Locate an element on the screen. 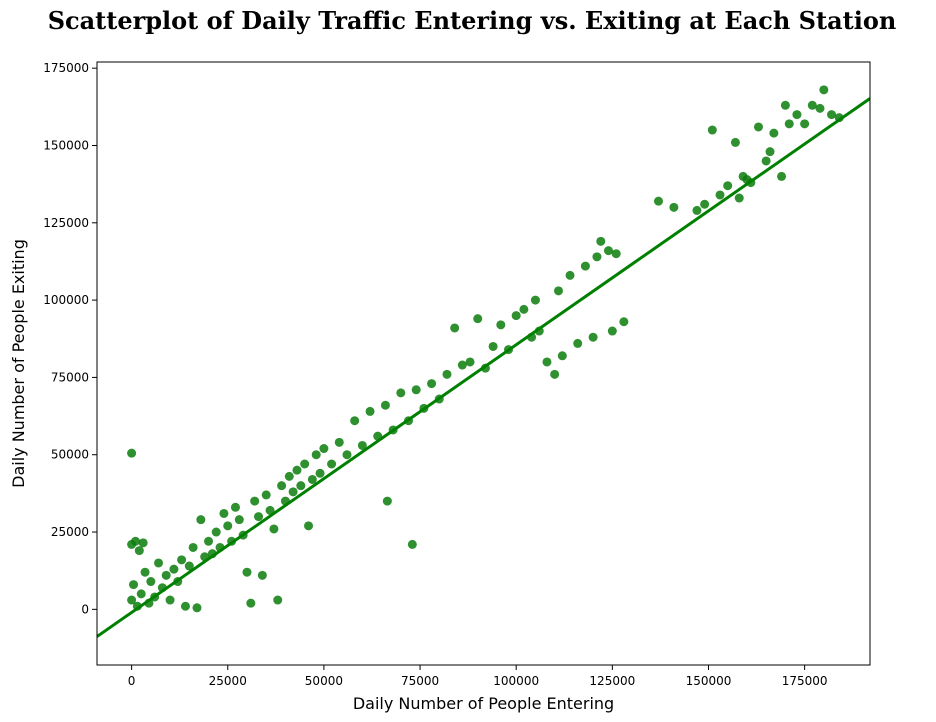 This screenshot has width=936, height=722. x-tick-label: 75000 is located at coordinates (420, 681).